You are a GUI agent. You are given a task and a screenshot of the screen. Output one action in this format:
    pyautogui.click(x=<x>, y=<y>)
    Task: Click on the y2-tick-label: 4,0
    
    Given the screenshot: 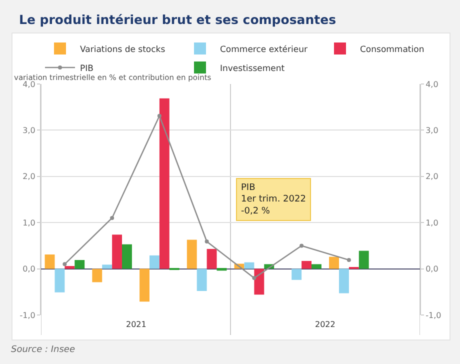 What is the action you would take?
    pyautogui.click(x=432, y=84)
    